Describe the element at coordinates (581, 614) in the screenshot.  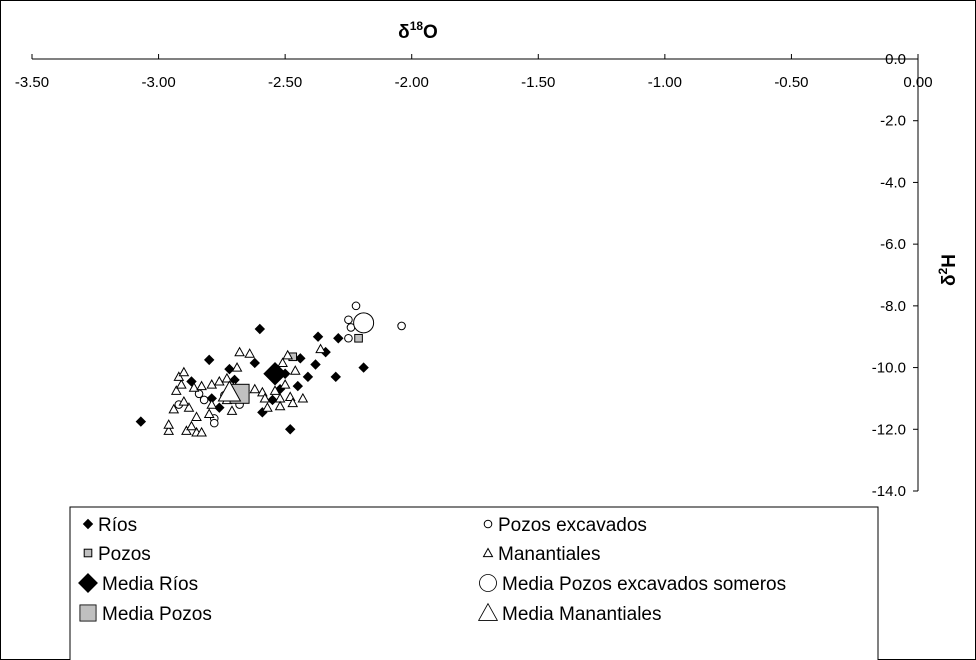
I see `legend-label: Media Manantiales` at that location.